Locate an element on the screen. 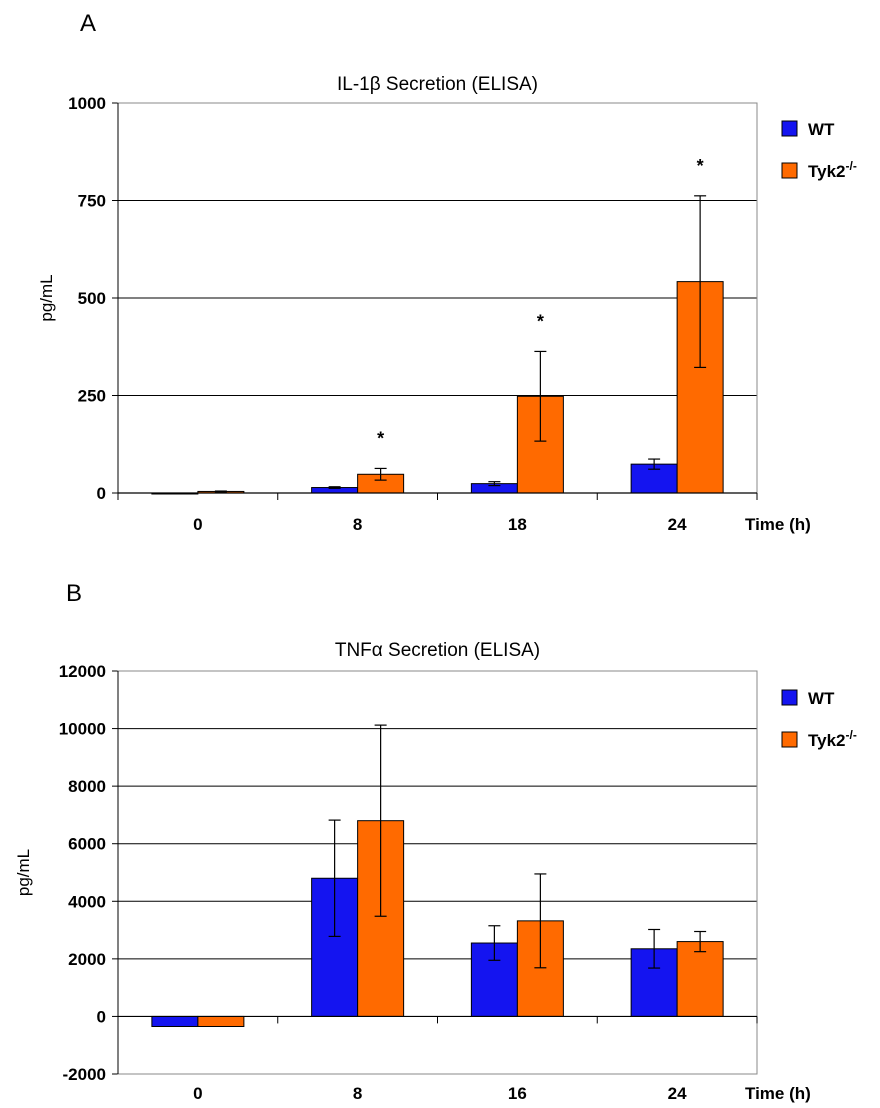 The height and width of the screenshot is (1108, 880). y-tick-label: 10000 is located at coordinates (82, 729).